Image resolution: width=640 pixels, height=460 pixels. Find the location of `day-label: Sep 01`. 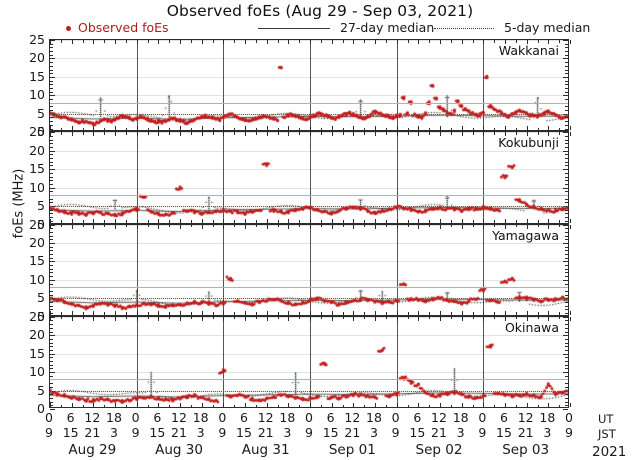

day-label: Sep 01 is located at coordinates (352, 450).